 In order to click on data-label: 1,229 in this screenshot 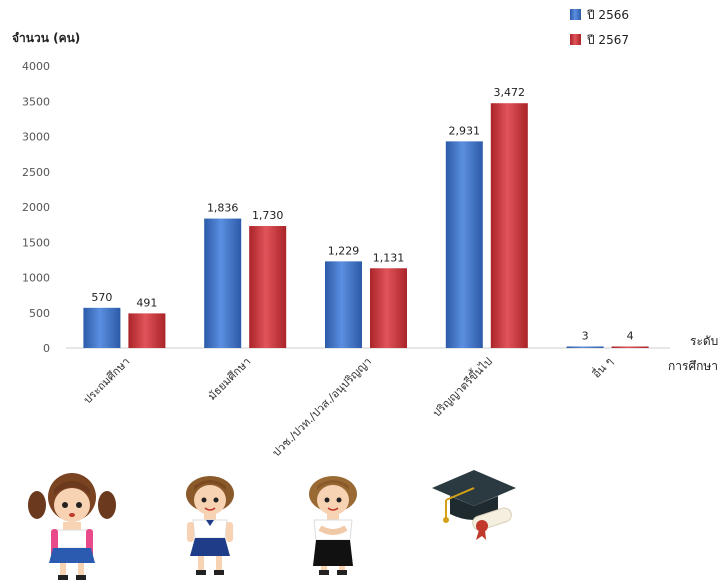, I will do `click(344, 250)`.